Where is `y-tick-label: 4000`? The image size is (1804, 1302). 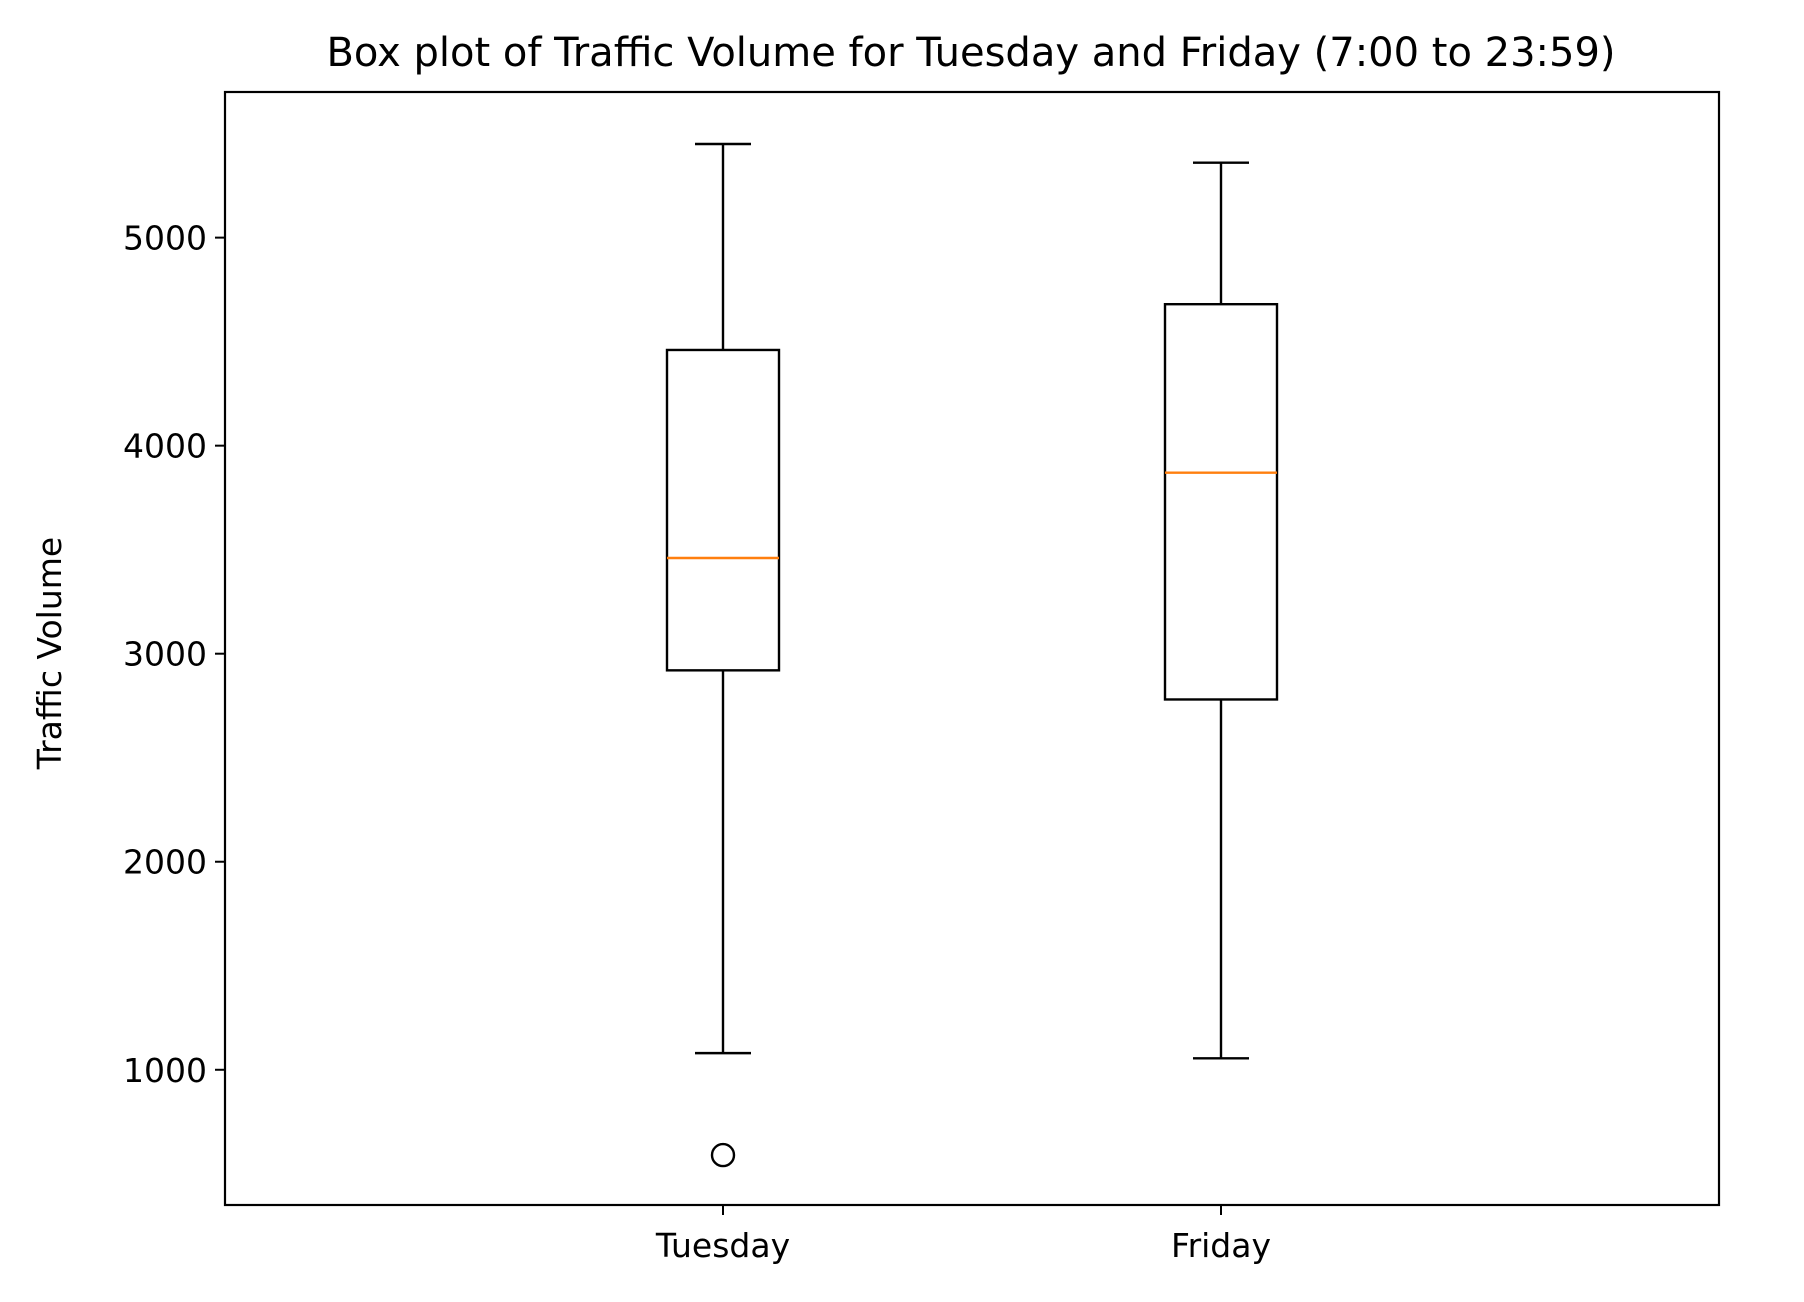
y-tick-label: 4000 is located at coordinates (165, 446).